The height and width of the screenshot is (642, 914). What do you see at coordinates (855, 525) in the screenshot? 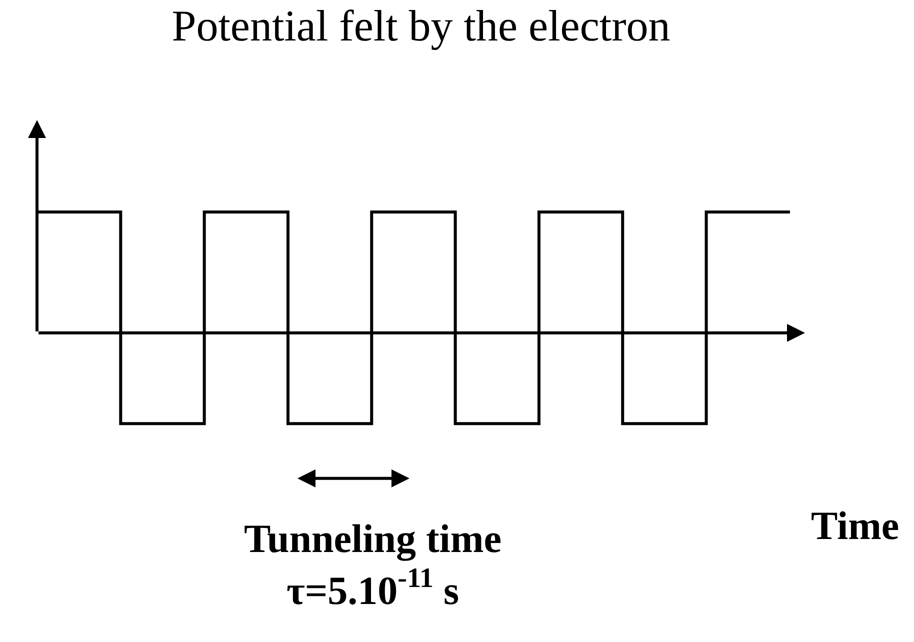
I see `arrow-tunneling-time: Time` at bounding box center [855, 525].